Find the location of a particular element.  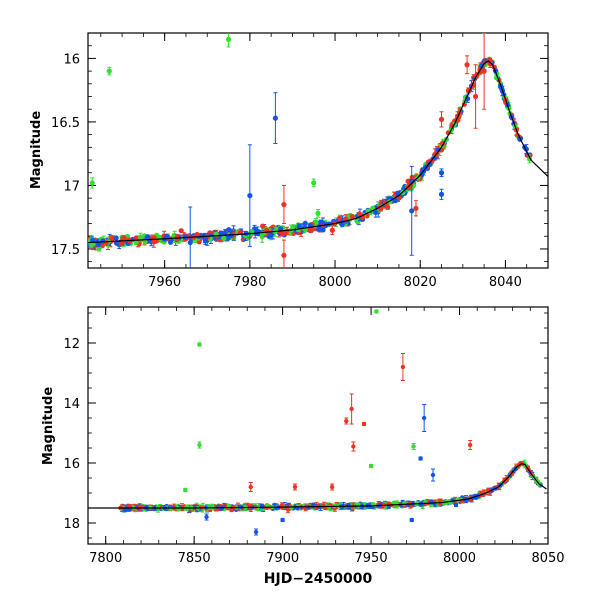

top-ylabel: Magnitude is located at coordinates (36, 150).